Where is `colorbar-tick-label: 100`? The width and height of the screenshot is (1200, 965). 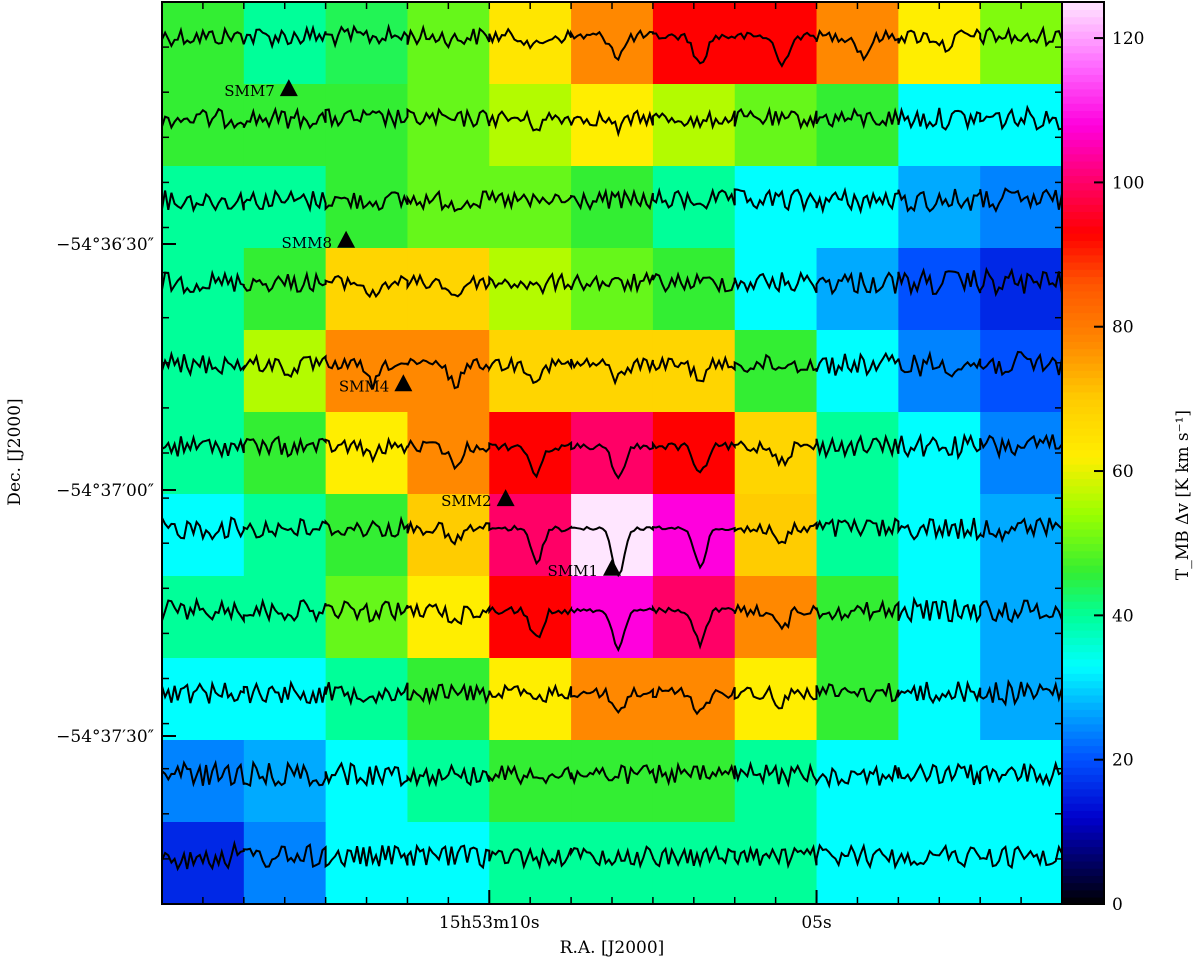
colorbar-tick-label: 100 is located at coordinates (1128, 183).